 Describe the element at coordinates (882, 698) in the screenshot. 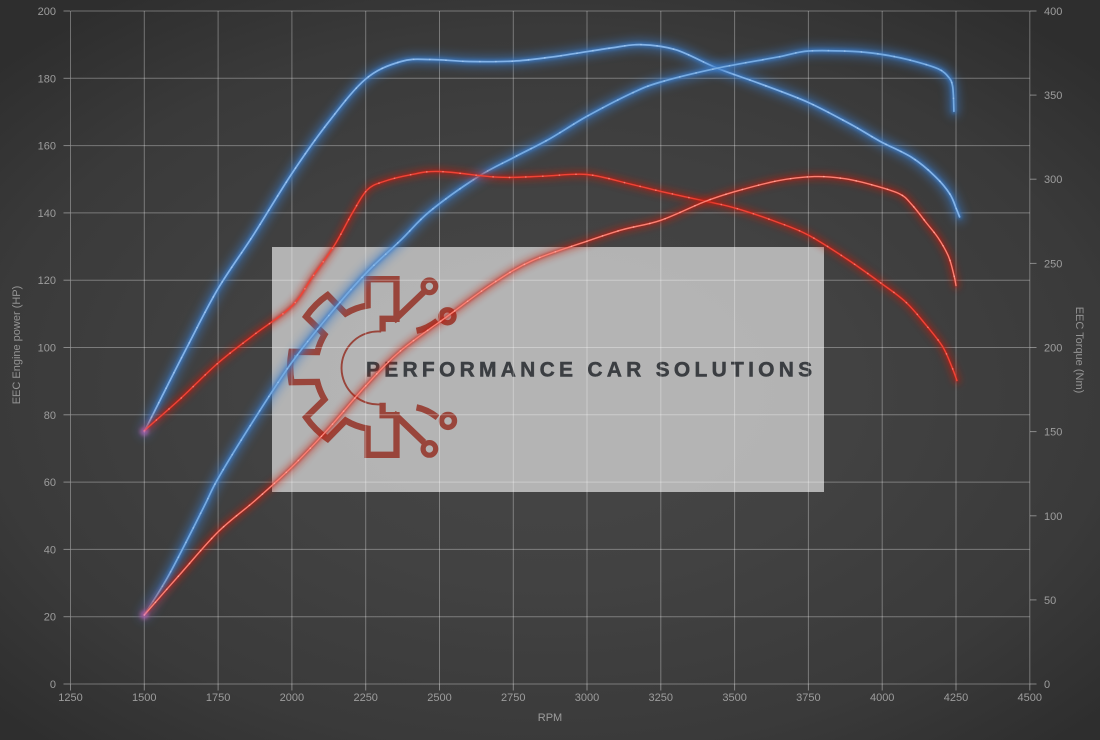

I see `svg-text: 4000` at that location.